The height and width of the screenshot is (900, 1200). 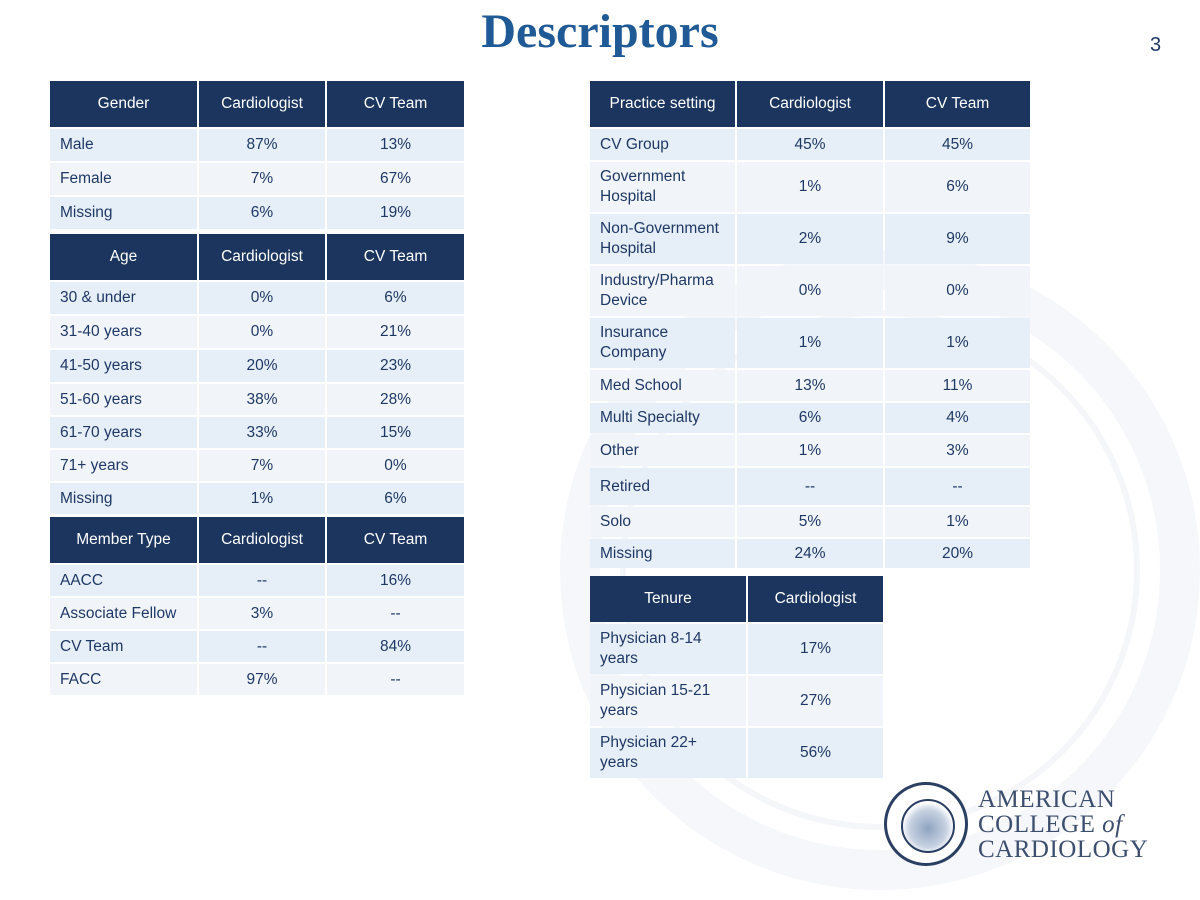 I want to click on cell-value: 15%, so click(x=395, y=432).